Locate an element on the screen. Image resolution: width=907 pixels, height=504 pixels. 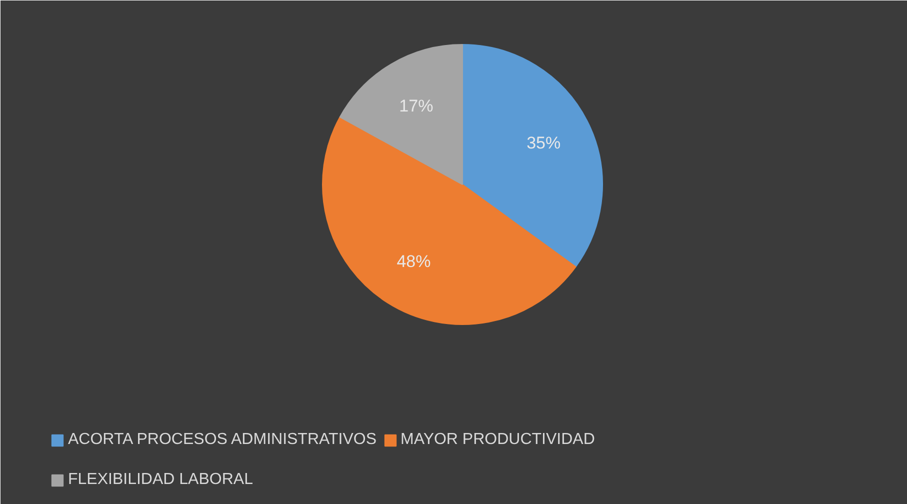
legend-label: ACORTA PROCESOS ADMINISTRATIVOS is located at coordinates (222, 440).